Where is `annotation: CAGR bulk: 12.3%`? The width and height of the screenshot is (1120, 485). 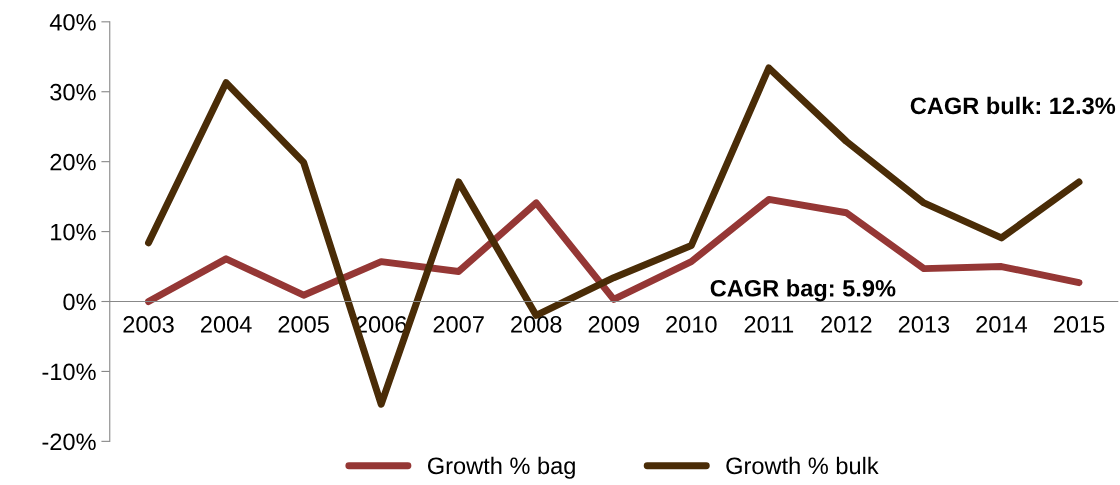 annotation: CAGR bulk: 12.3% is located at coordinates (1013, 105).